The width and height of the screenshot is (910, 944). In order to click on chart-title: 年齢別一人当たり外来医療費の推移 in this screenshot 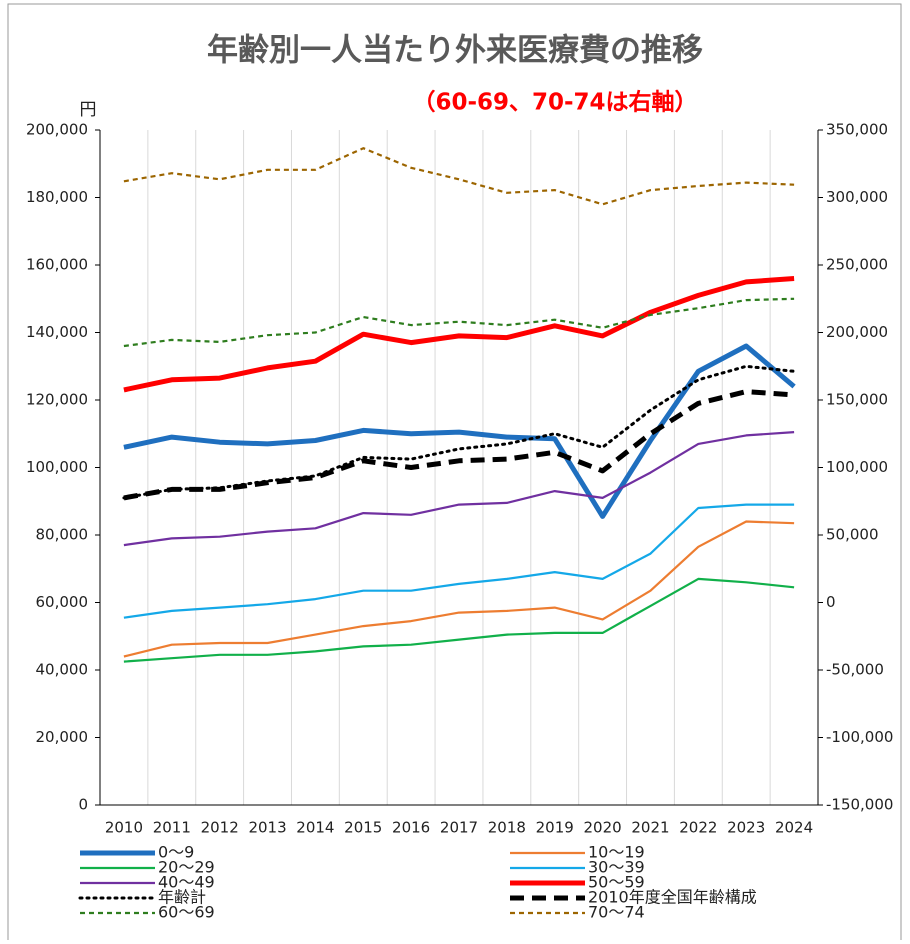, I will do `click(455, 51)`.